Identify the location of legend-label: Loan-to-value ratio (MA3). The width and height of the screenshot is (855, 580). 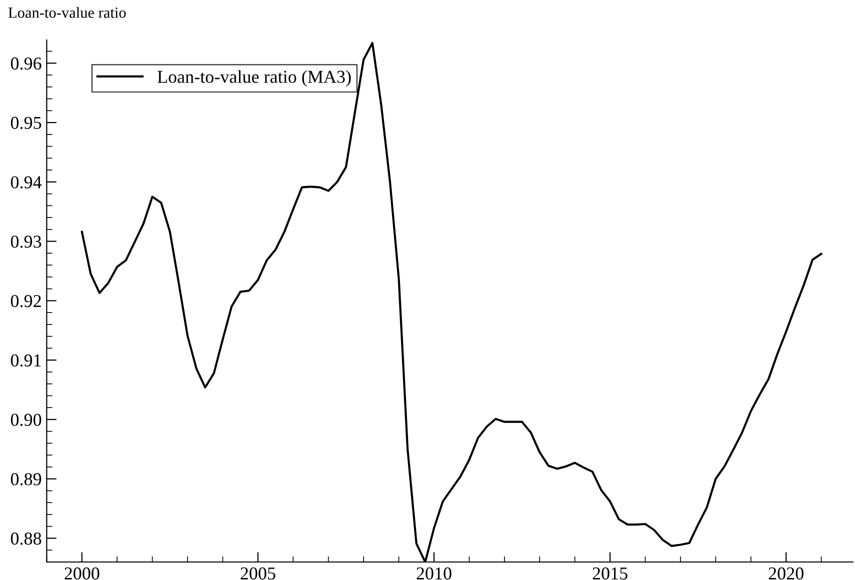
(254, 78).